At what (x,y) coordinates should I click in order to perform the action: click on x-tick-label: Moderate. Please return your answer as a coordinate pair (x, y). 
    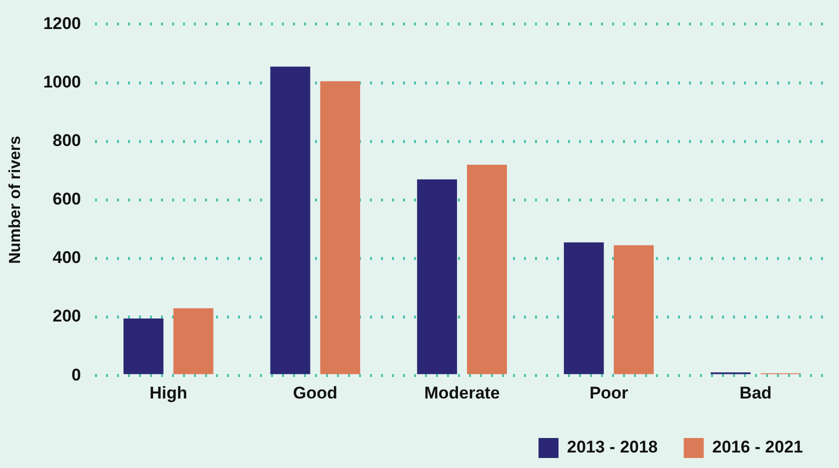
    Looking at the image, I should click on (462, 392).